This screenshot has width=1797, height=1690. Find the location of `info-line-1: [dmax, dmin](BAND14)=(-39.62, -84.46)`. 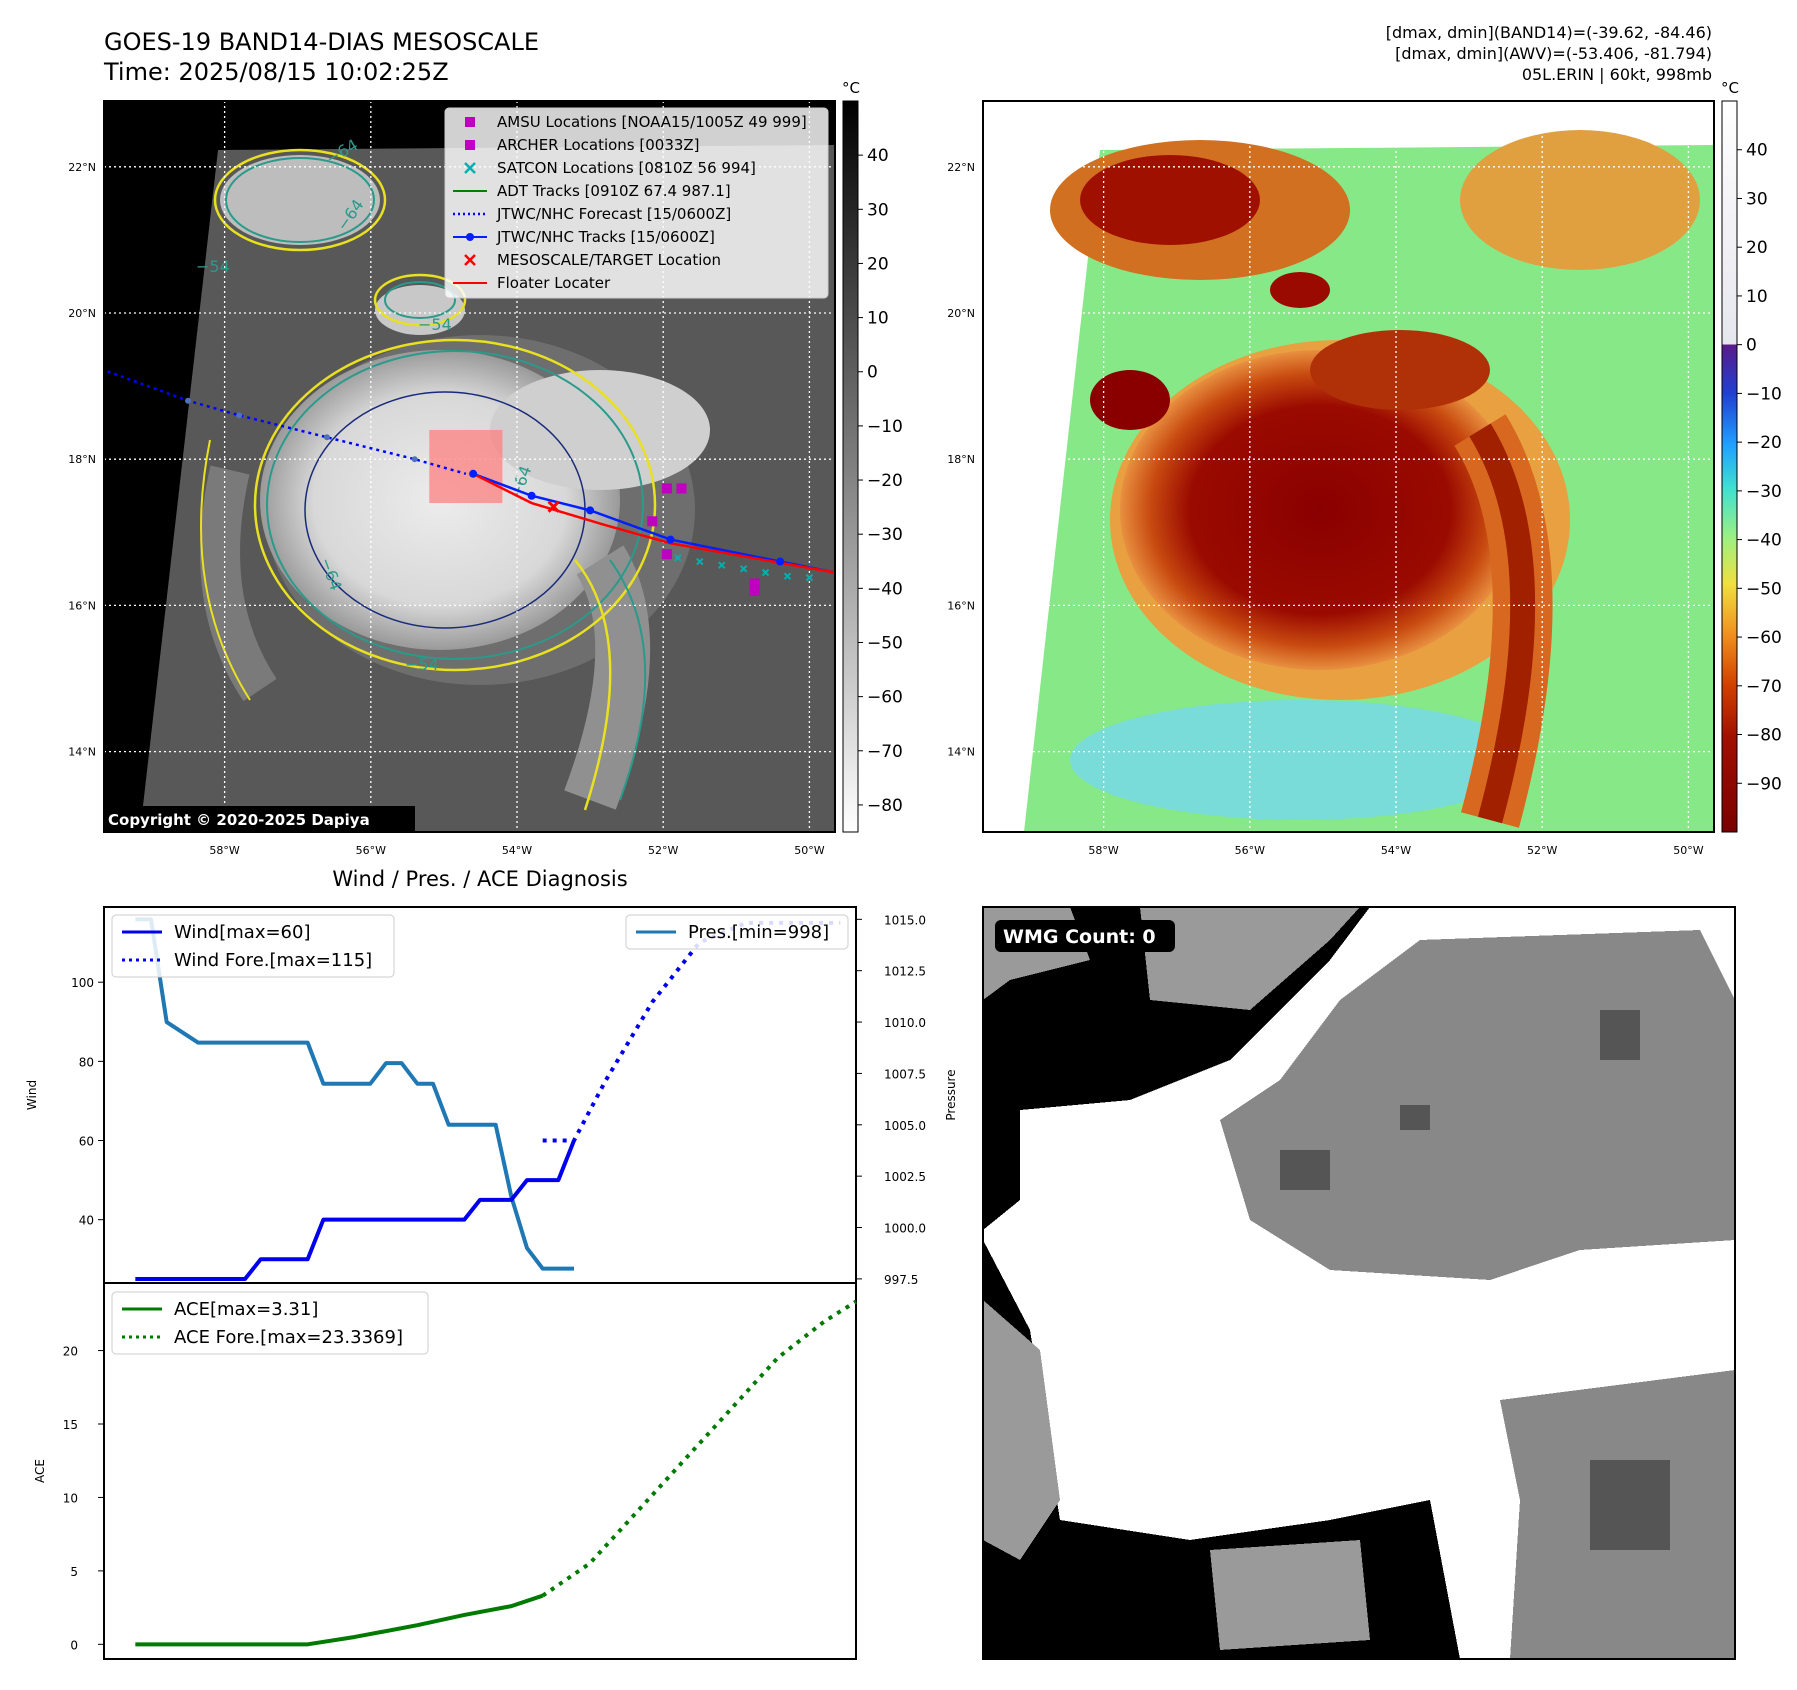

info-line-1: [dmax, dmin](BAND14)=(-39.62, -84.46) is located at coordinates (1549, 32).